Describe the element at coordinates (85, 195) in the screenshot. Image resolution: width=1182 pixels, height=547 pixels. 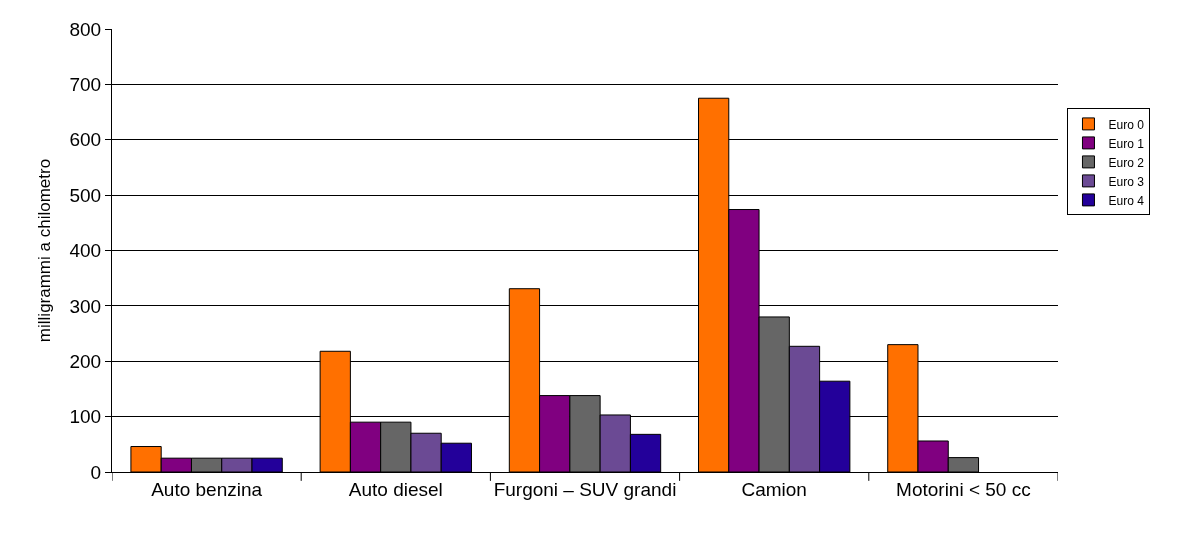
I see `y-tick-label: 500` at that location.